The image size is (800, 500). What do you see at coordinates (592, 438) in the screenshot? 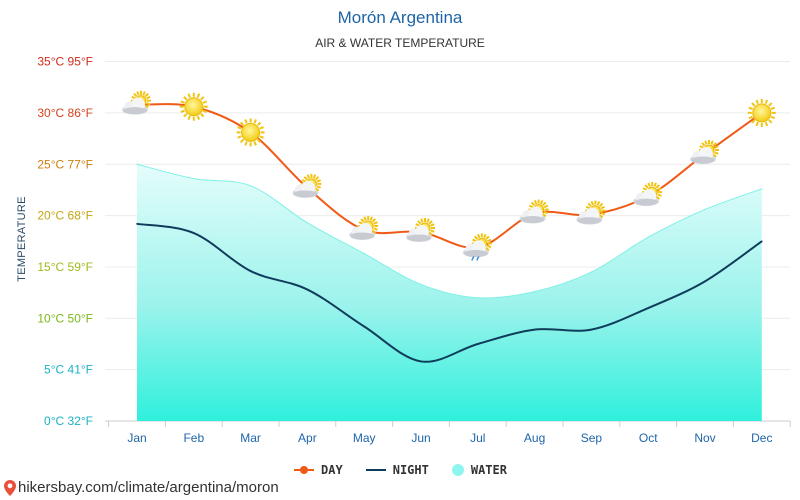
I see `x-tick-label: Sep` at bounding box center [592, 438].